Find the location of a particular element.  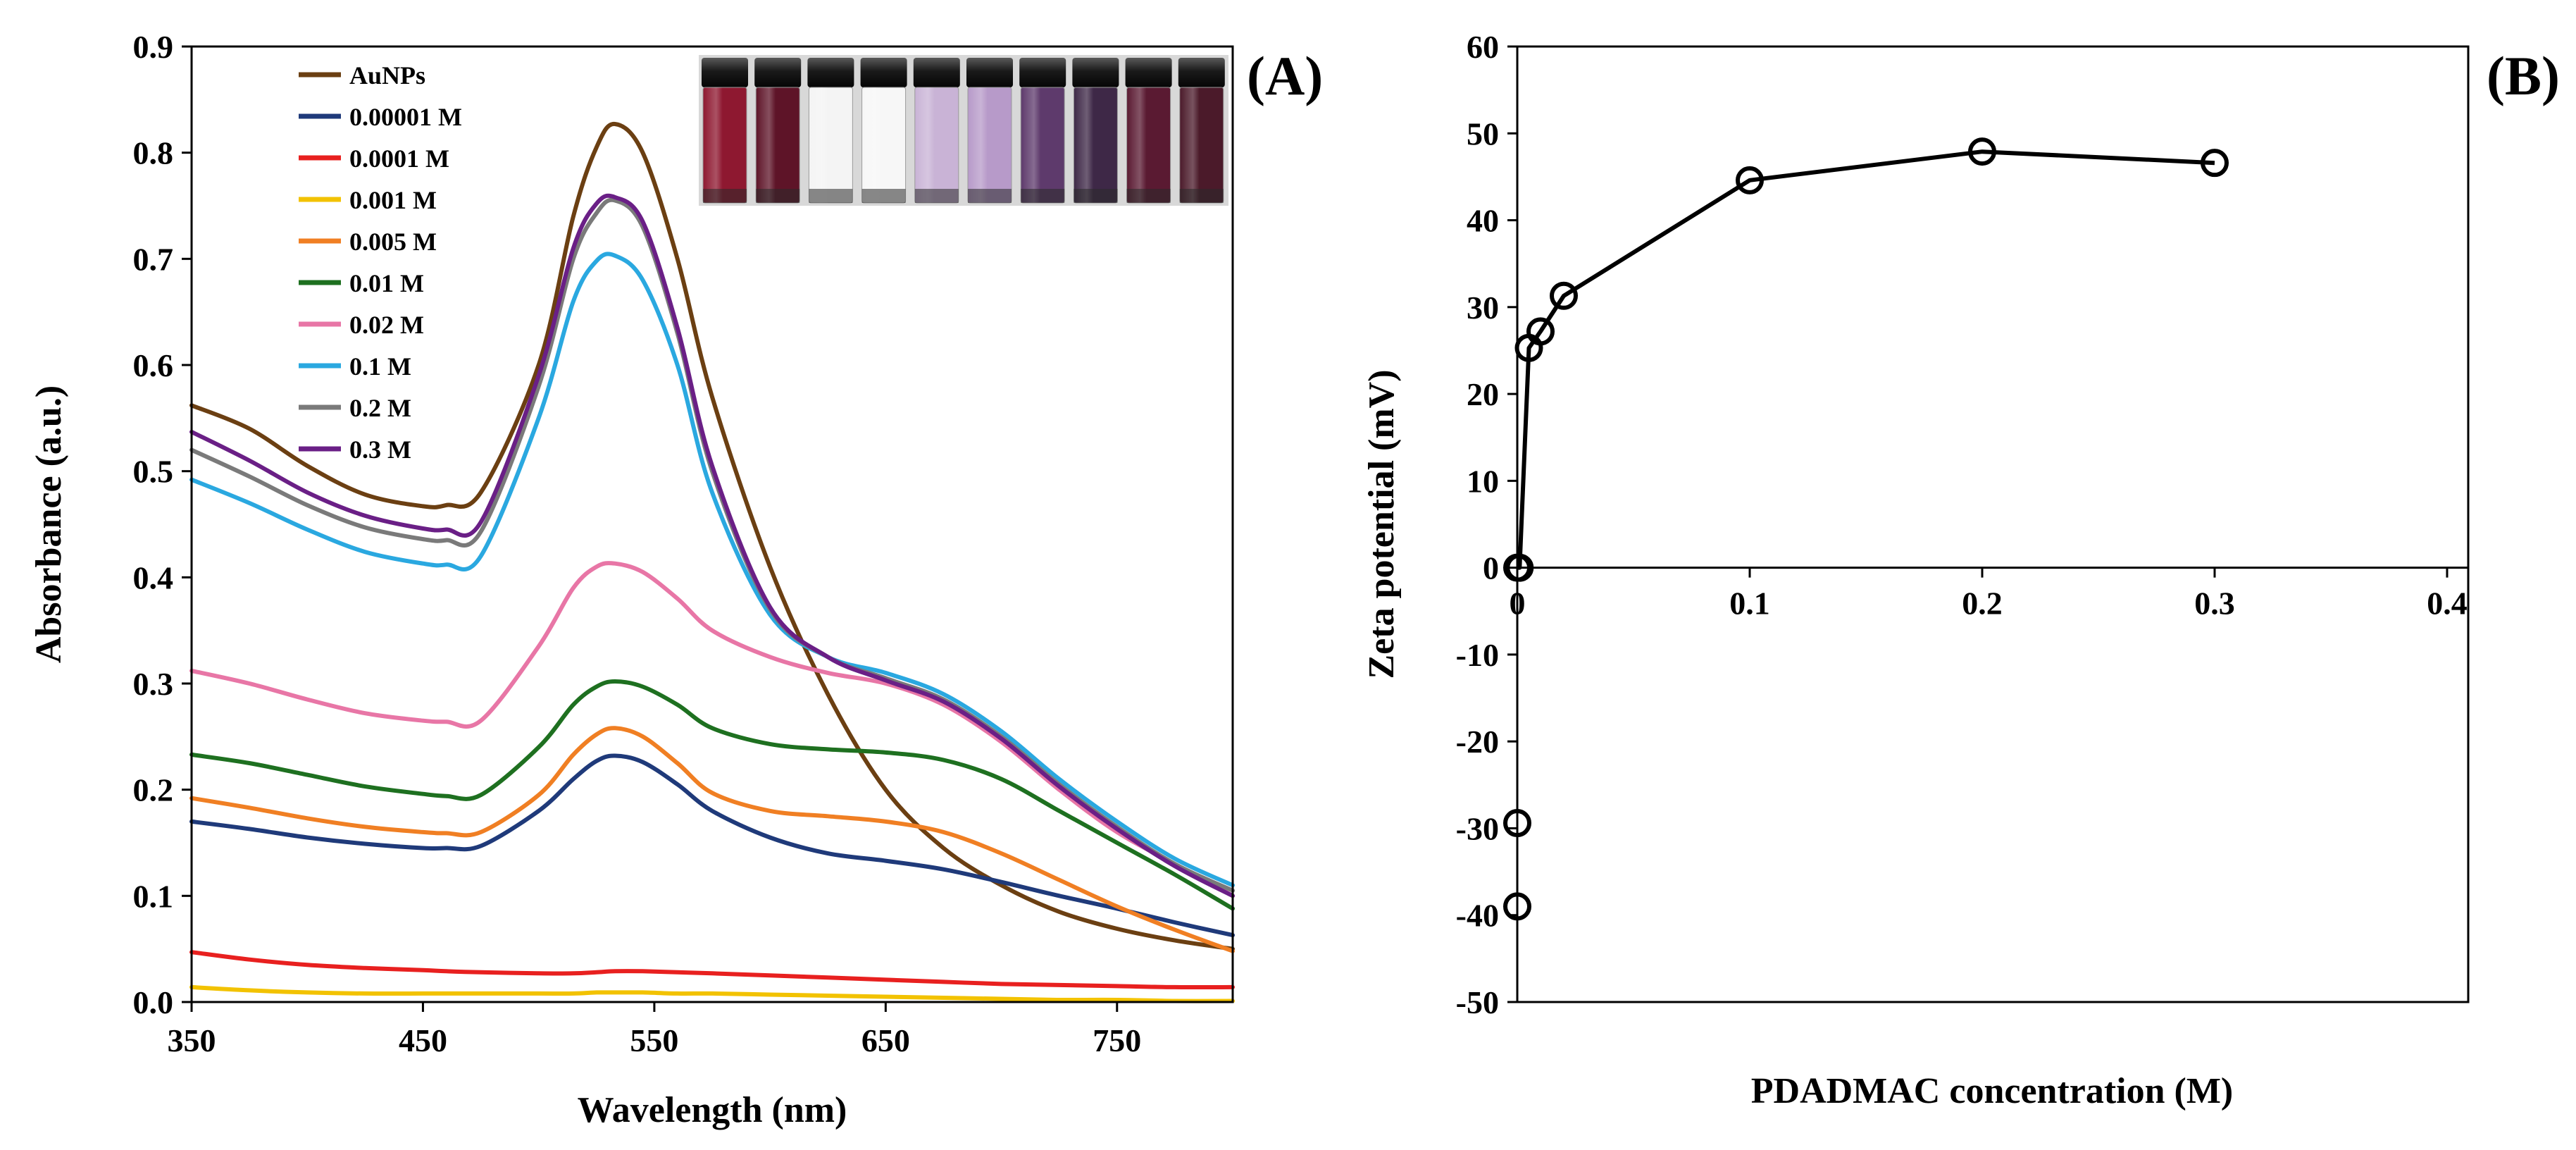

a-panel-label: (A) is located at coordinates (1285, 75).